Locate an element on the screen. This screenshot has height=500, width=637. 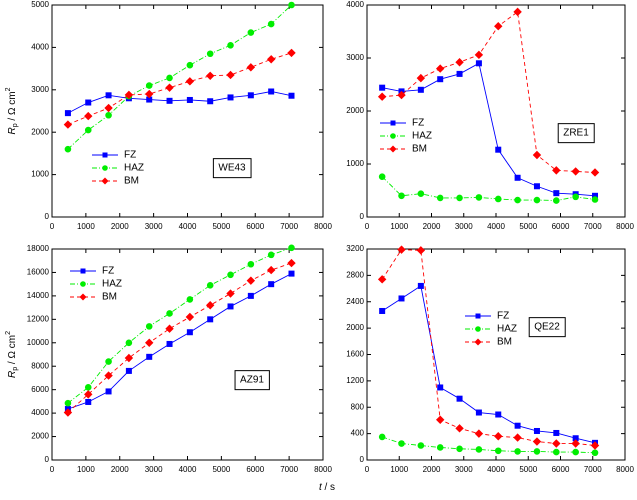
y-tick-label: 1000 is located at coordinates (355, 163).